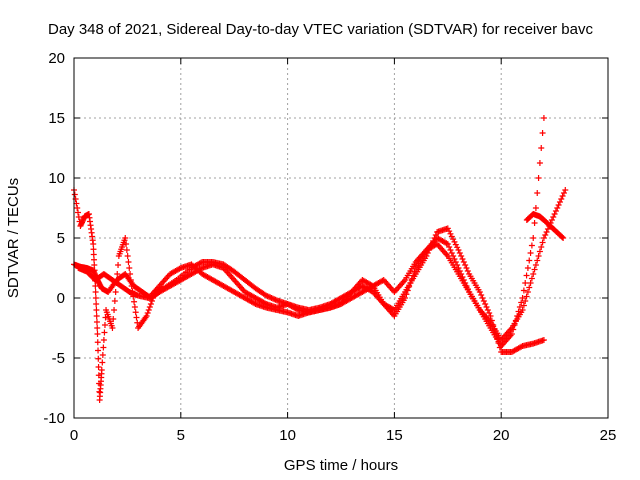  Describe the element at coordinates (181, 435) in the screenshot. I see `x-tick-label: 5` at that location.